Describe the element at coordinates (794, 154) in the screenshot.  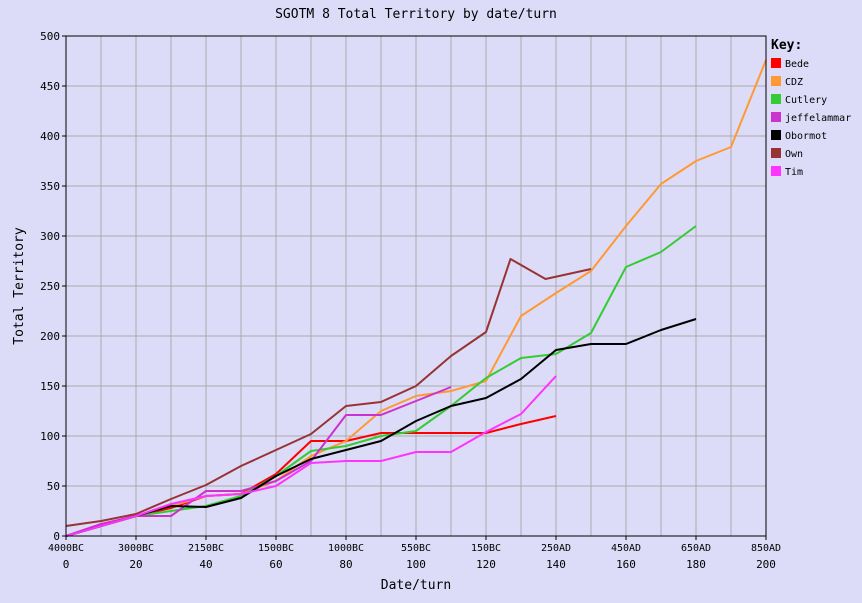
I see `legend-label-own: Own` at that location.